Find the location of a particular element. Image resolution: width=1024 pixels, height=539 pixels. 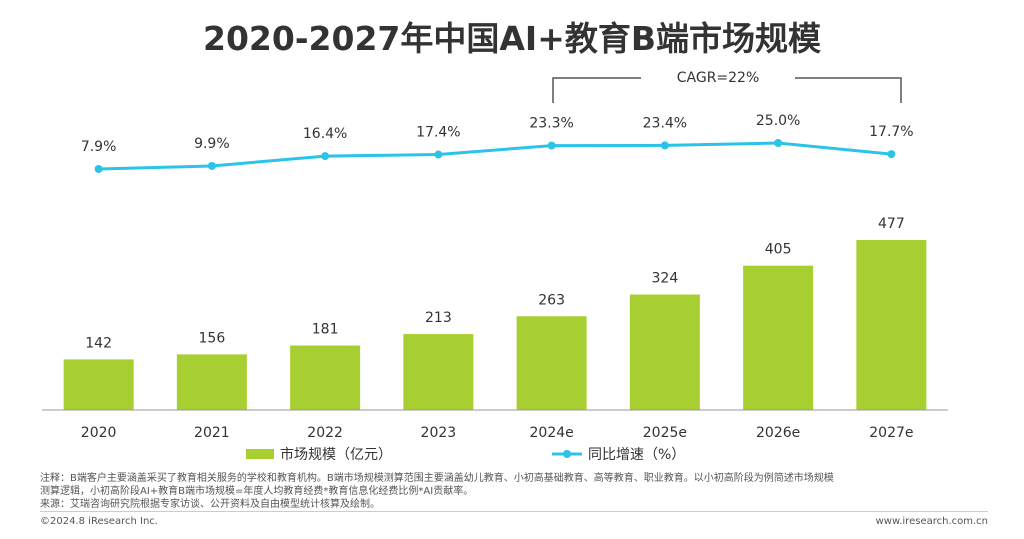

bar-value-label: 477 is located at coordinates (891, 224).